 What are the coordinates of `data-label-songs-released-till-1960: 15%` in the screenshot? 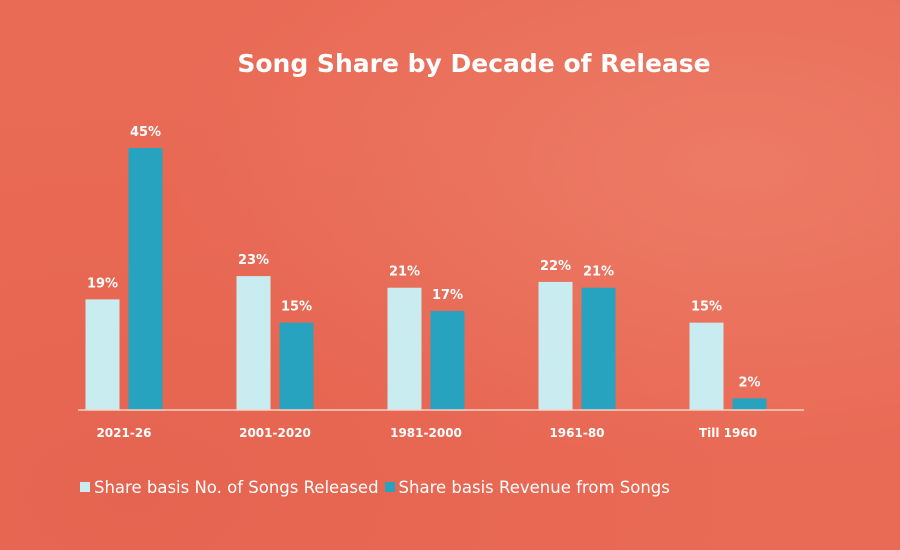 It's located at (706, 307).